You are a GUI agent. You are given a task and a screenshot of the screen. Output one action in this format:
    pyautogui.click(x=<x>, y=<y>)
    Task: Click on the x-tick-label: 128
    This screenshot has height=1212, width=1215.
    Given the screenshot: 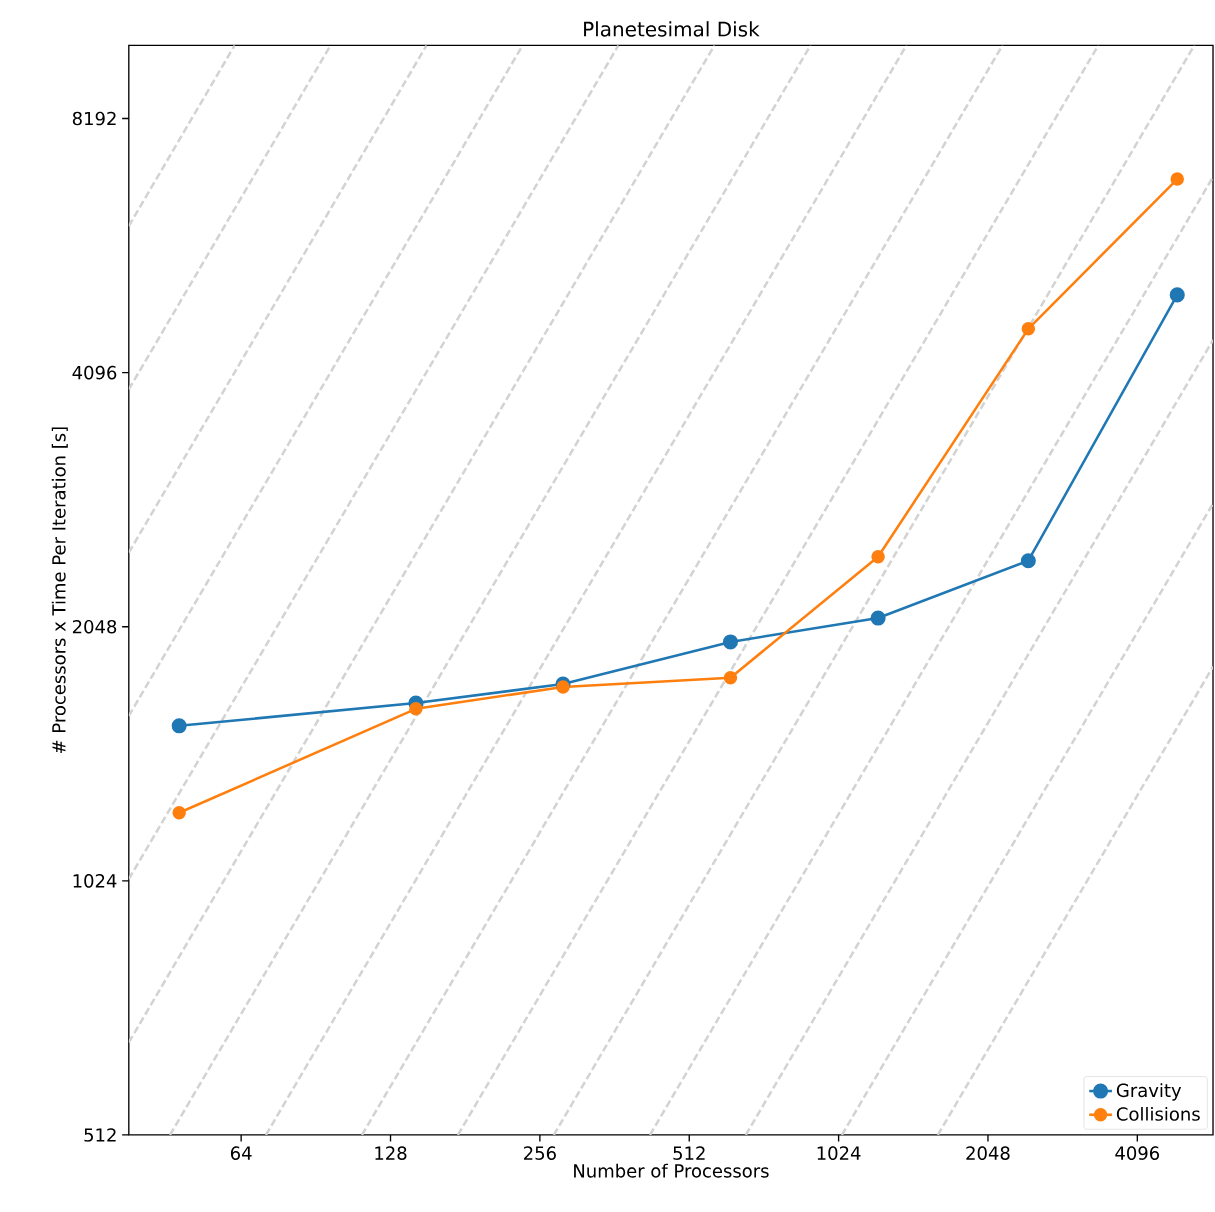 What is the action you would take?
    pyautogui.click(x=391, y=1153)
    